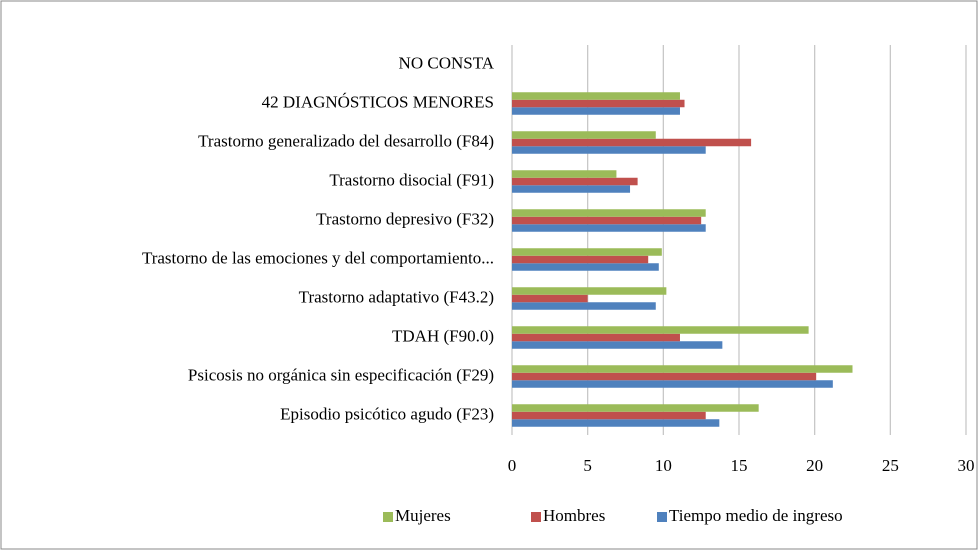 The height and width of the screenshot is (556, 979). Describe the element at coordinates (396, 296) in the screenshot. I see `y-tick-label: Trastorno adaptativo (F43.2)` at that location.